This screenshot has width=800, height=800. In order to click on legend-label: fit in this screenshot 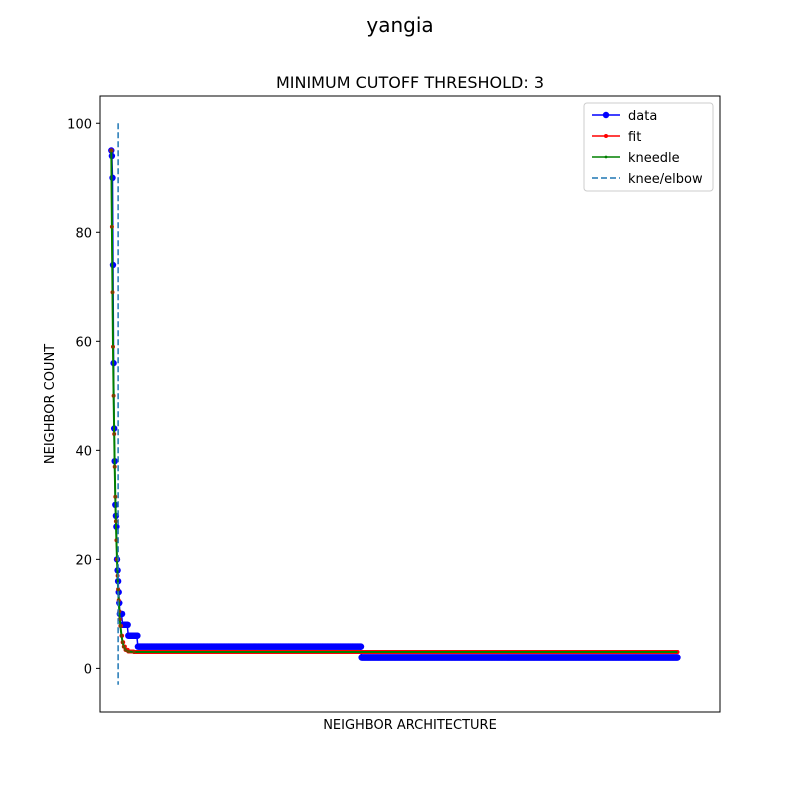, I will do `click(634, 137)`.